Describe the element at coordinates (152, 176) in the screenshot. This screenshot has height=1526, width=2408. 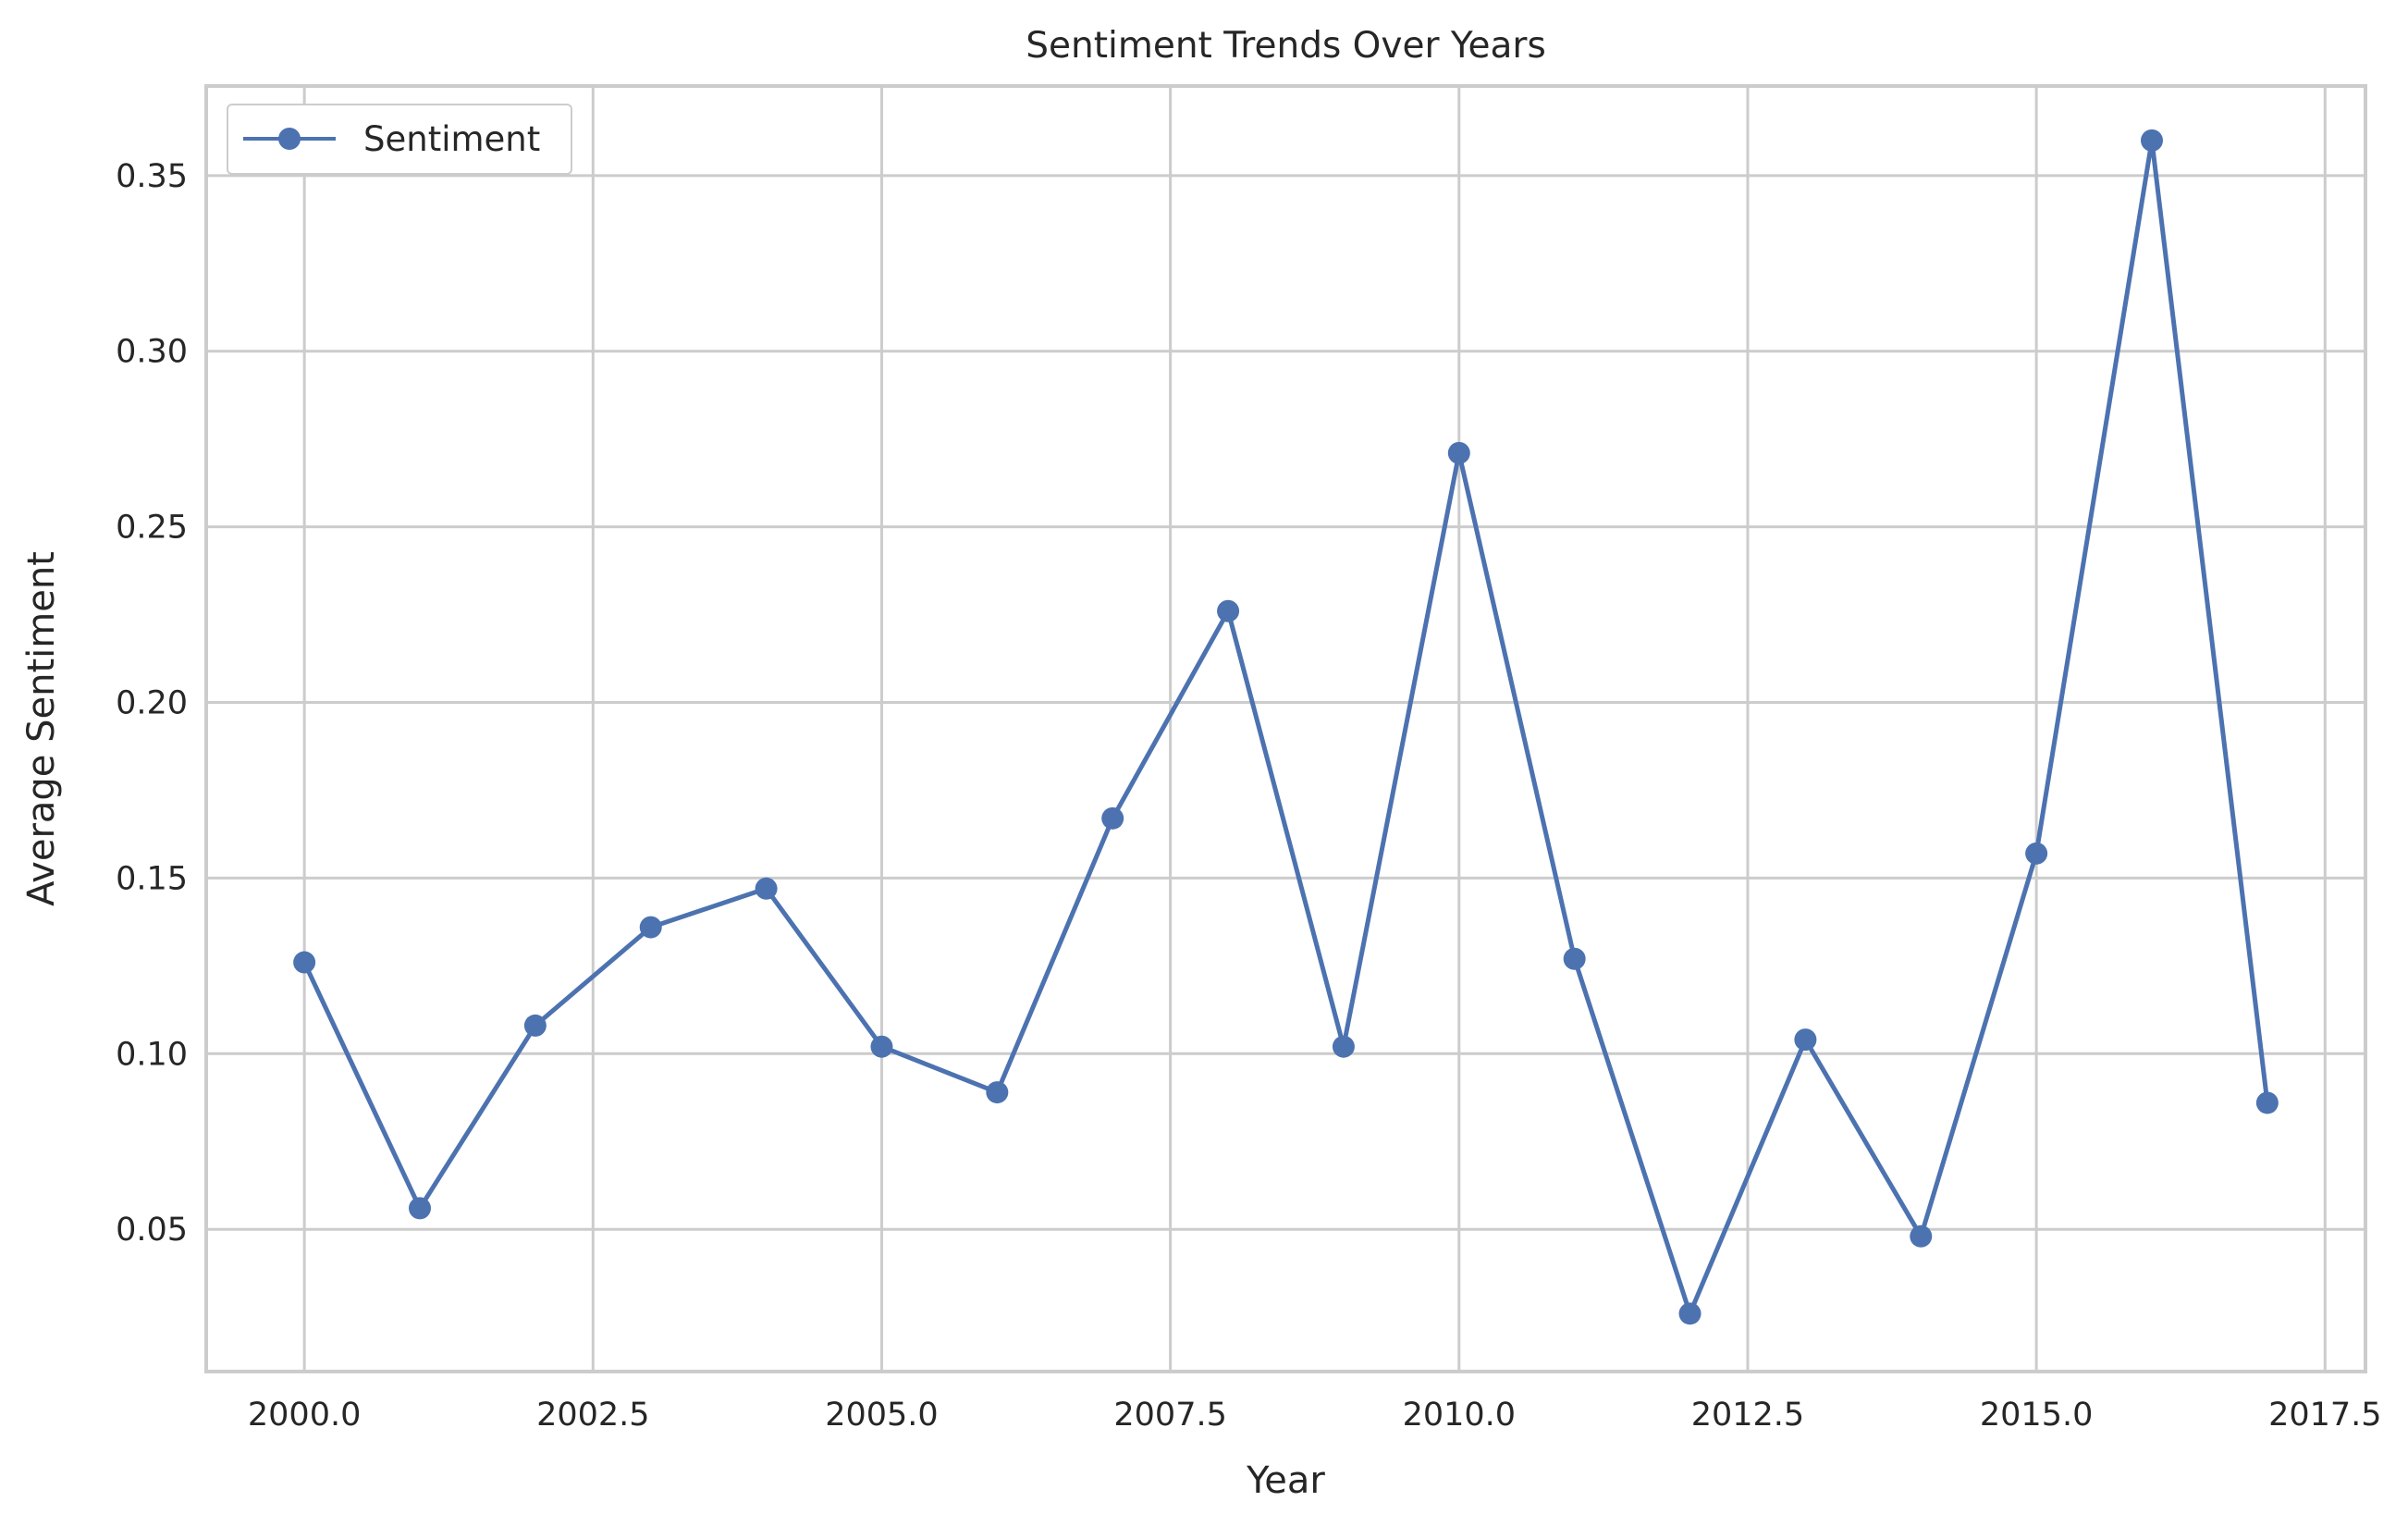
I see `y-tick-label: 0.35` at that location.